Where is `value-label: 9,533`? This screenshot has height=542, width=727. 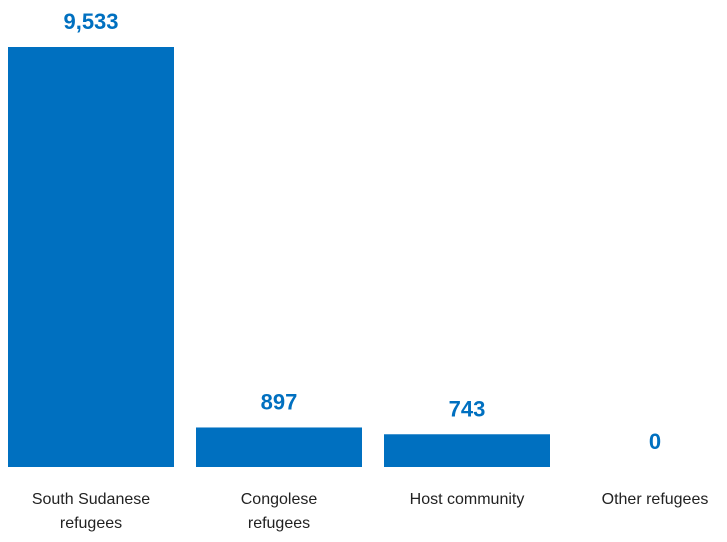
value-label: 9,533 is located at coordinates (90, 21).